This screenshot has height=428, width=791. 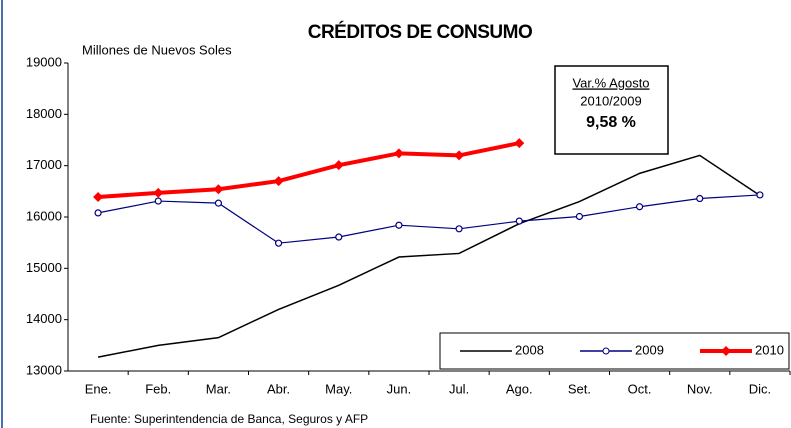 What do you see at coordinates (420, 32) in the screenshot?
I see `chart-title: CRÉDITOS DE CONSUMO` at bounding box center [420, 32].